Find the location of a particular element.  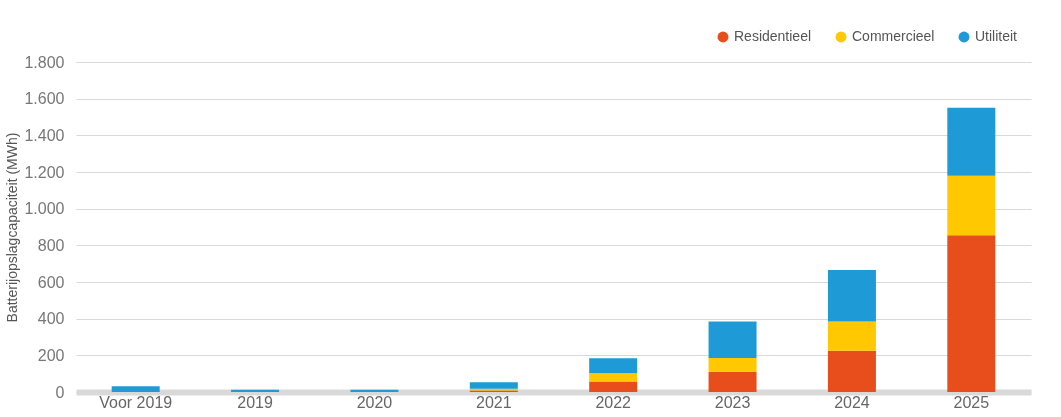

y-tick-label: 400 is located at coordinates (51, 319).